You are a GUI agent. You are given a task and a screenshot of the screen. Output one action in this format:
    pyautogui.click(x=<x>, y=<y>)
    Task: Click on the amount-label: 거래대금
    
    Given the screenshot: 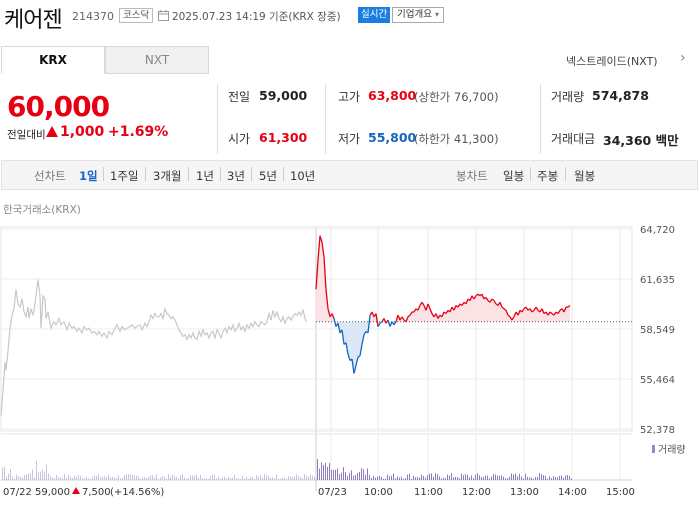 What is the action you would take?
    pyautogui.click(x=573, y=139)
    